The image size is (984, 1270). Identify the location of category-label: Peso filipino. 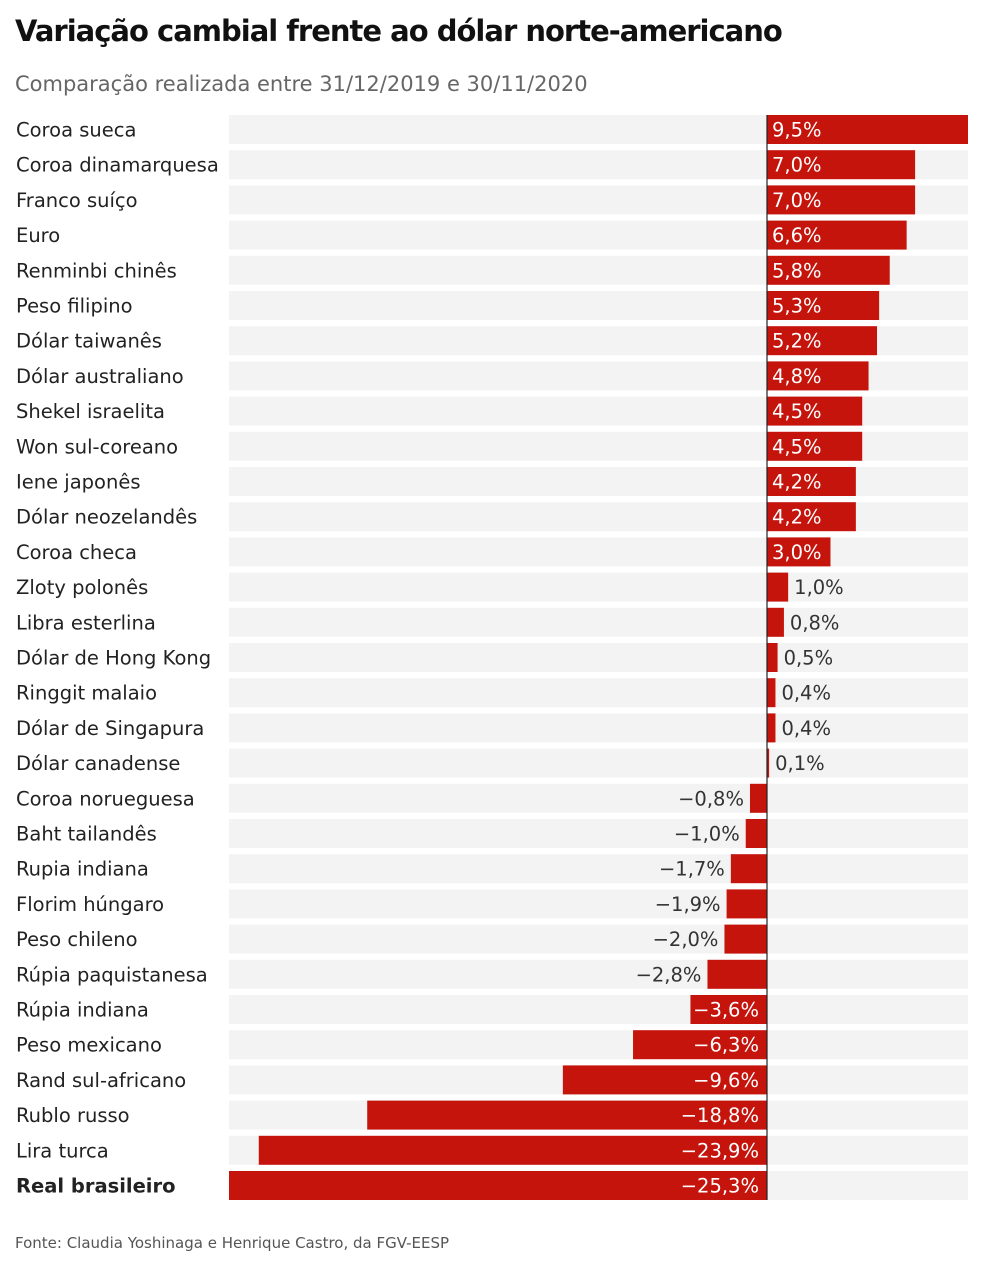
(74, 306).